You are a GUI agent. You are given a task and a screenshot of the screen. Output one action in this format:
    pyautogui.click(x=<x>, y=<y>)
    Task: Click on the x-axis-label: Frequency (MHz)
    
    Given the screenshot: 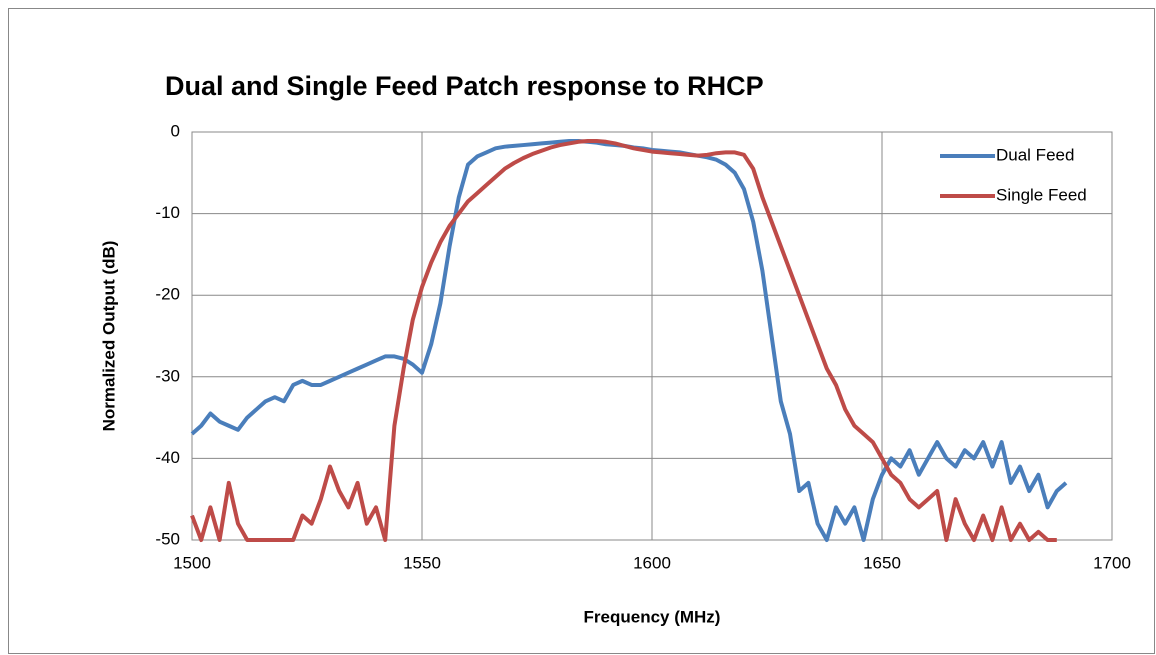 What is the action you would take?
    pyautogui.click(x=652, y=616)
    